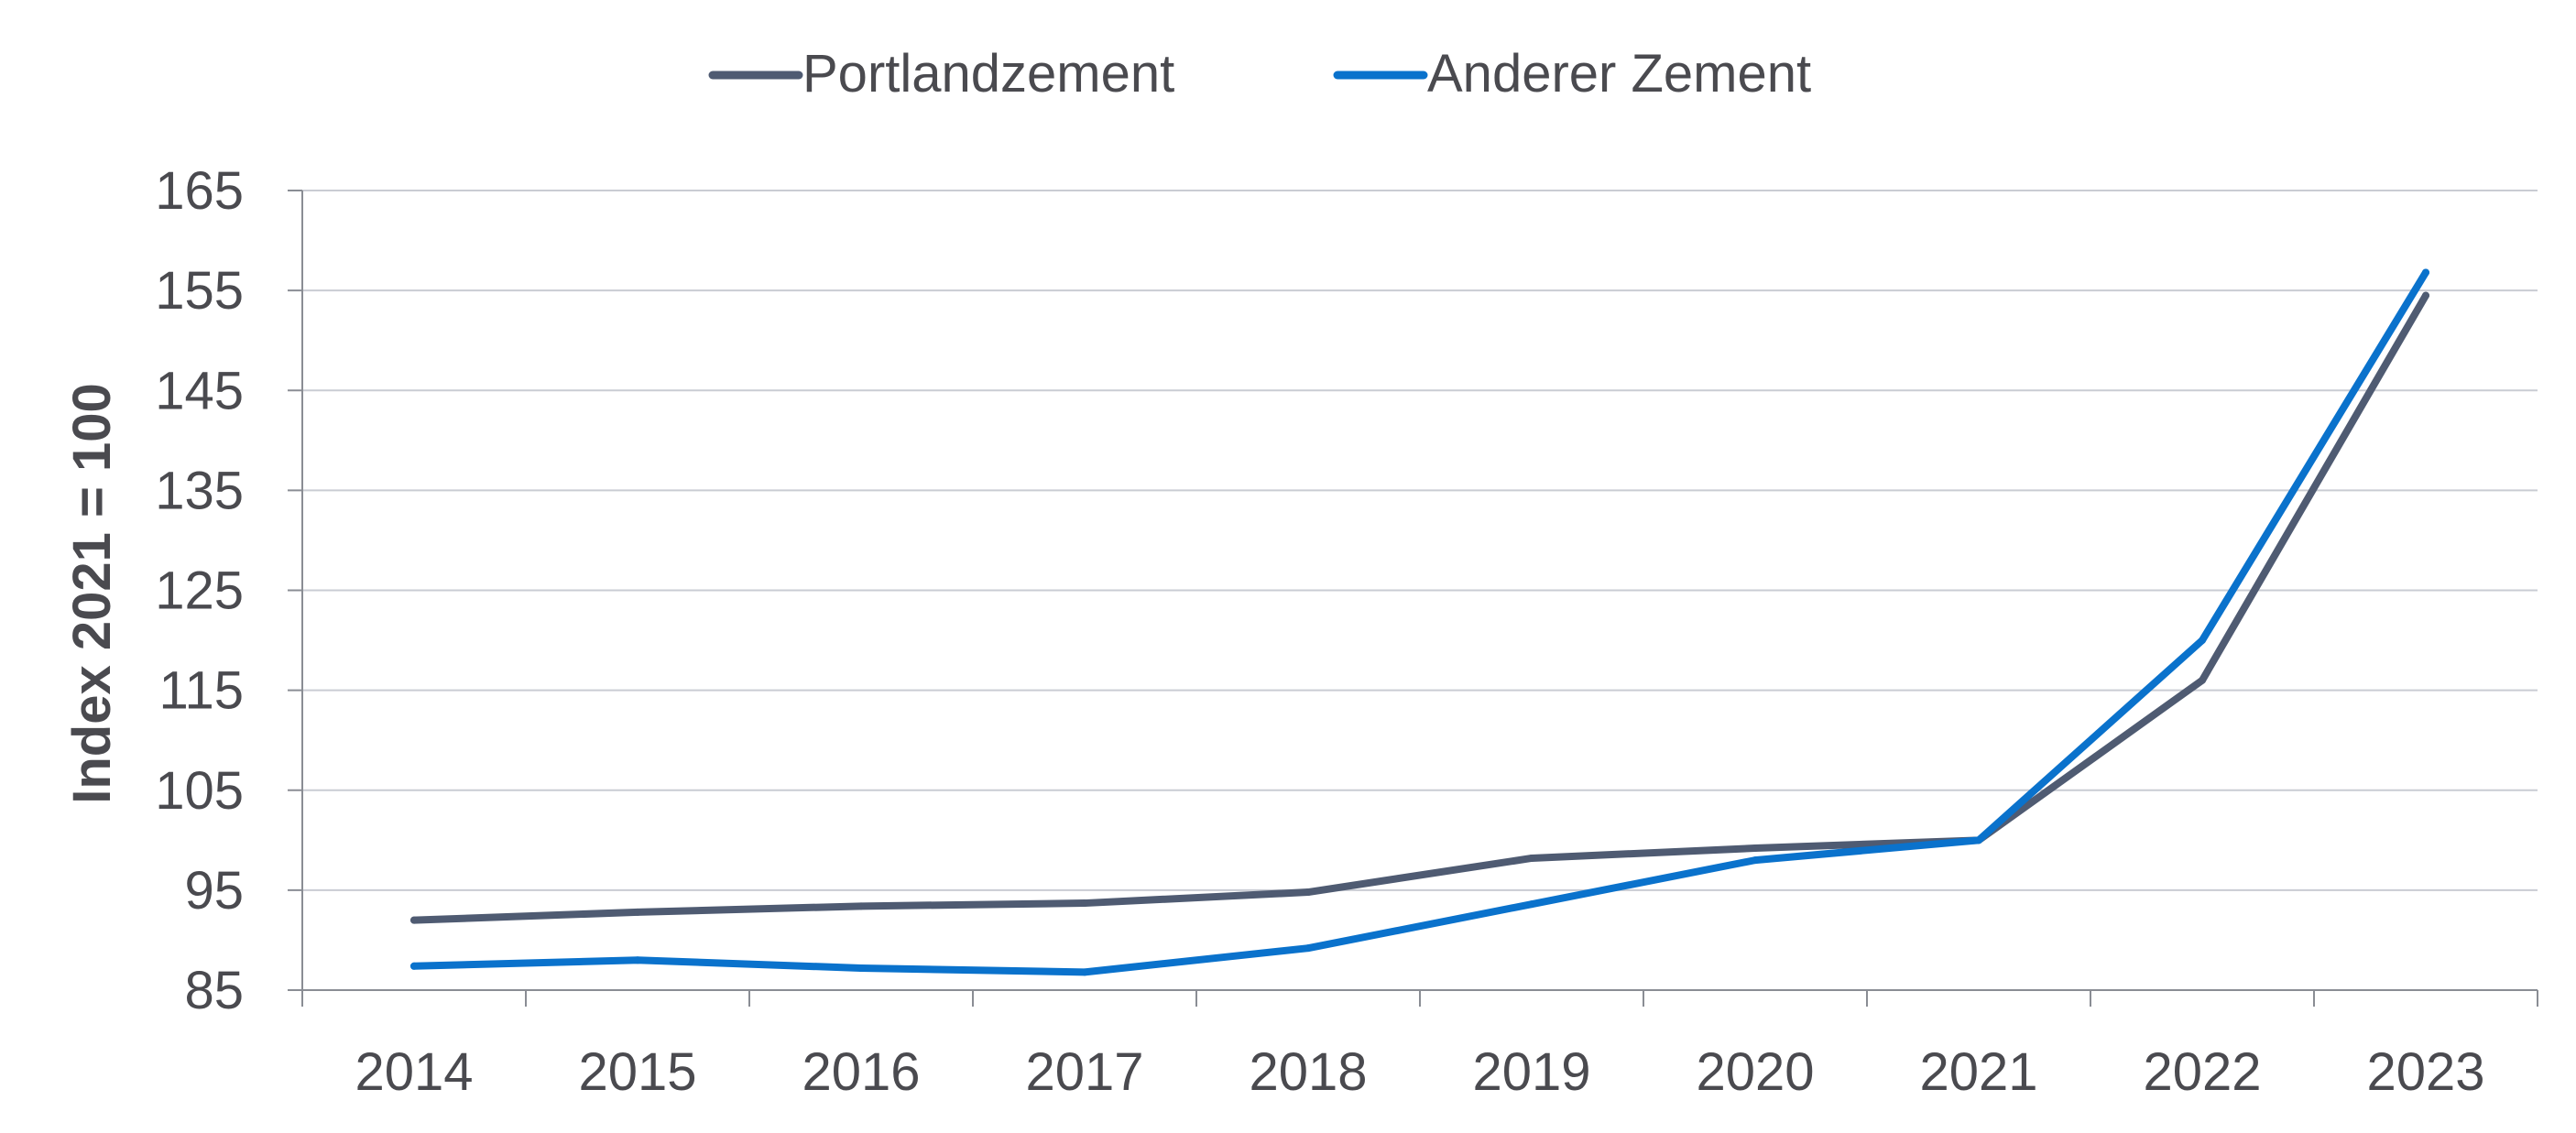  I want to click on x-tick-label: 2023, so click(2425, 1072).